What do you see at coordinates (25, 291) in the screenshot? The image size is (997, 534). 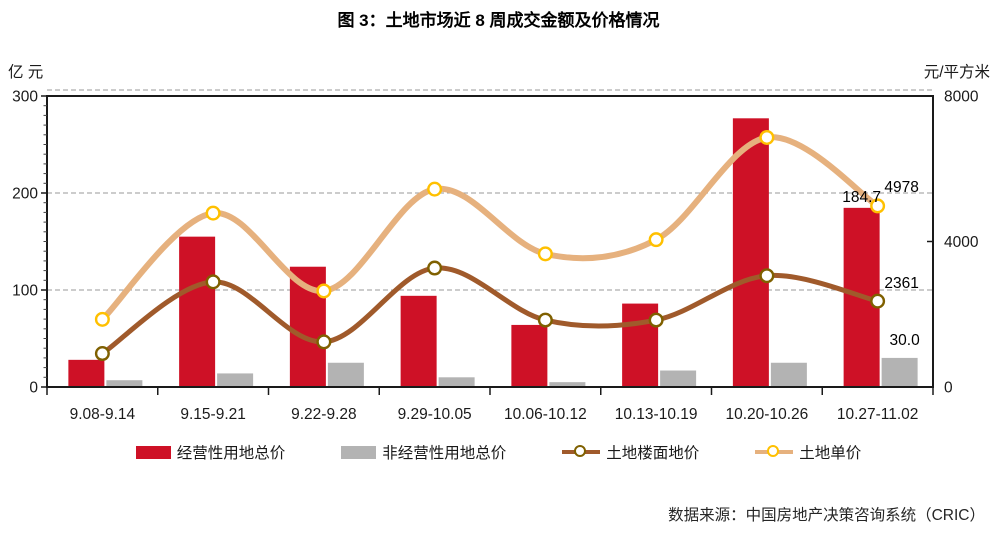 I see `left-tick-label: 100` at bounding box center [25, 291].